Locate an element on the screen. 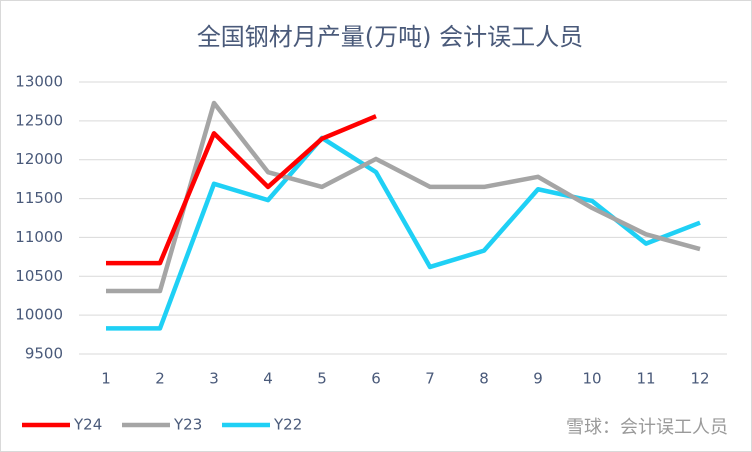  y-tick-label: 13000 is located at coordinates (39, 82).